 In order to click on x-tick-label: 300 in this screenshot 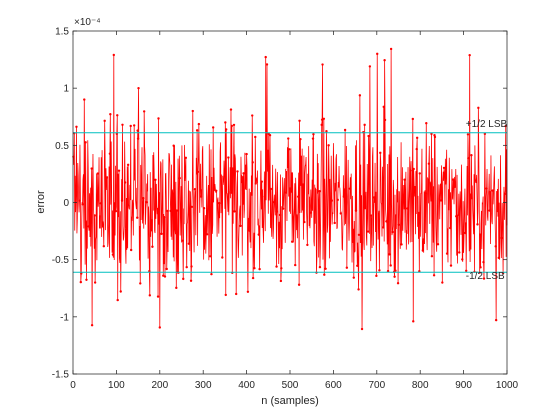, I will do `click(203, 385)`.